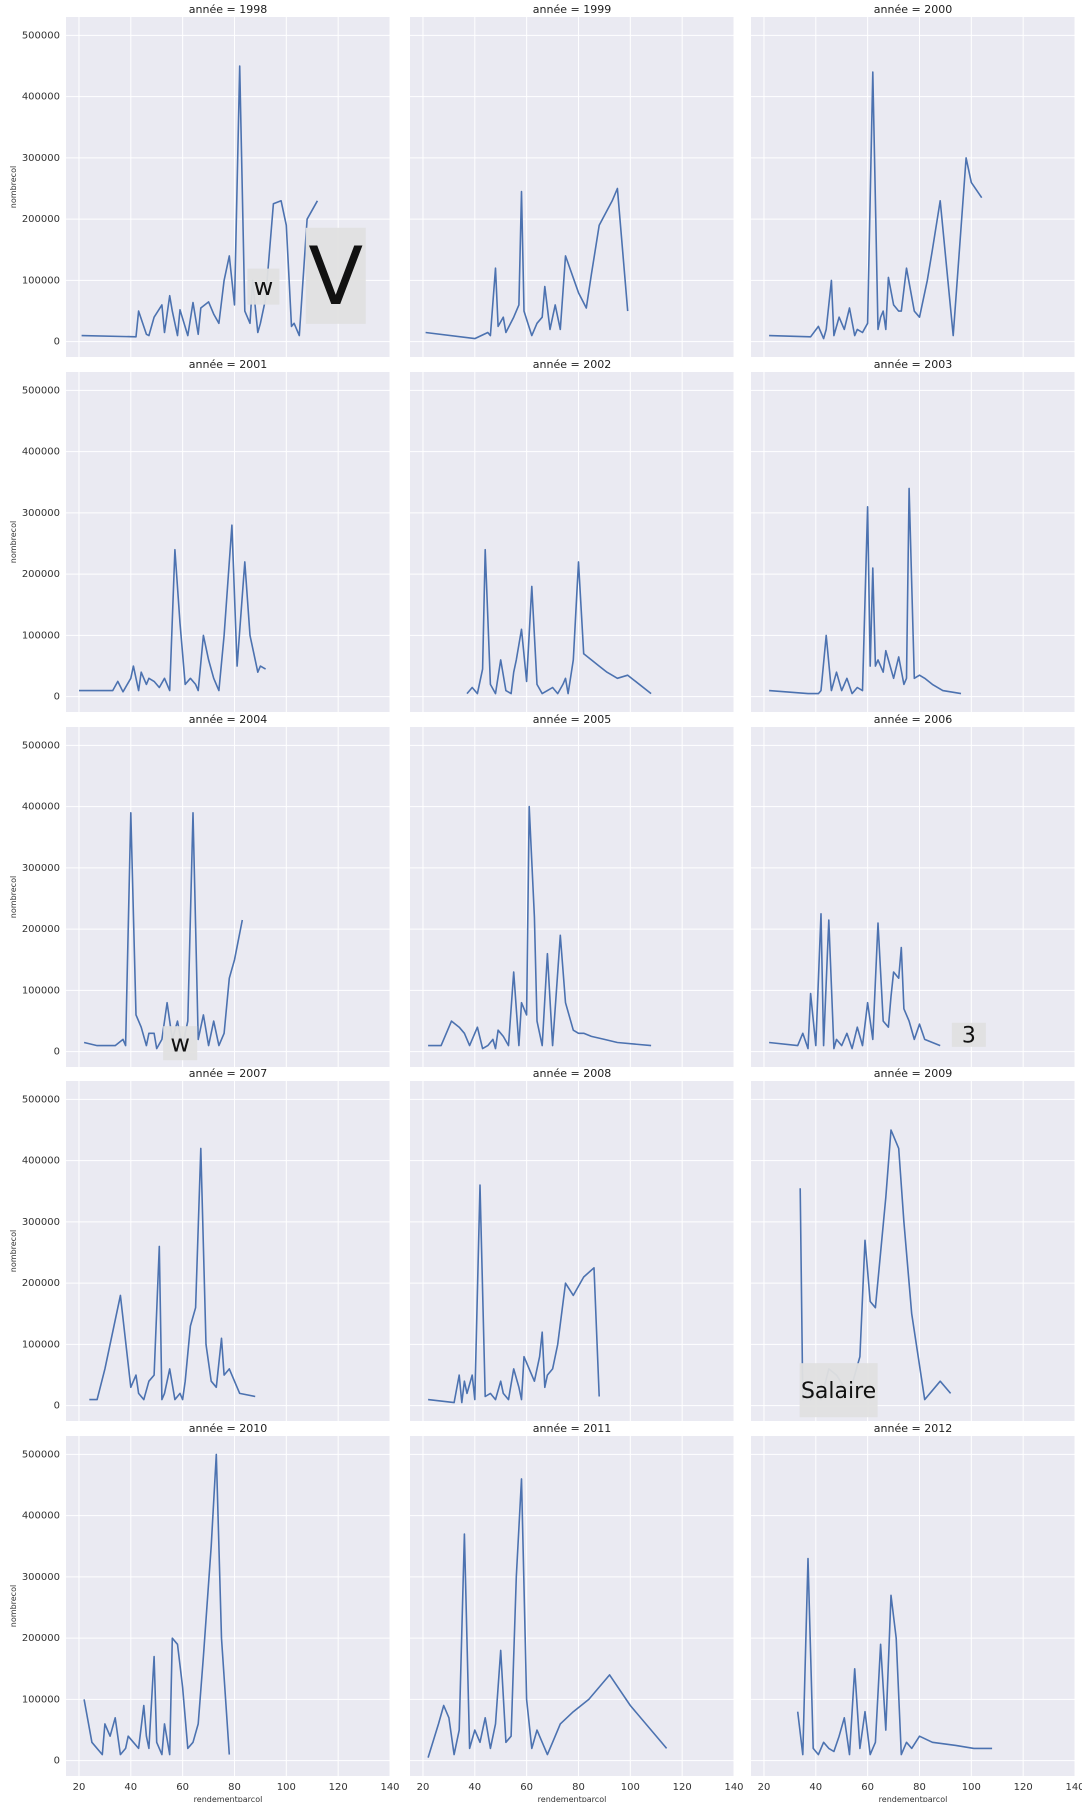 Image resolution: width=1082 pixels, height=1802 pixels. I want to click on sticker-text: 3, so click(969, 1036).